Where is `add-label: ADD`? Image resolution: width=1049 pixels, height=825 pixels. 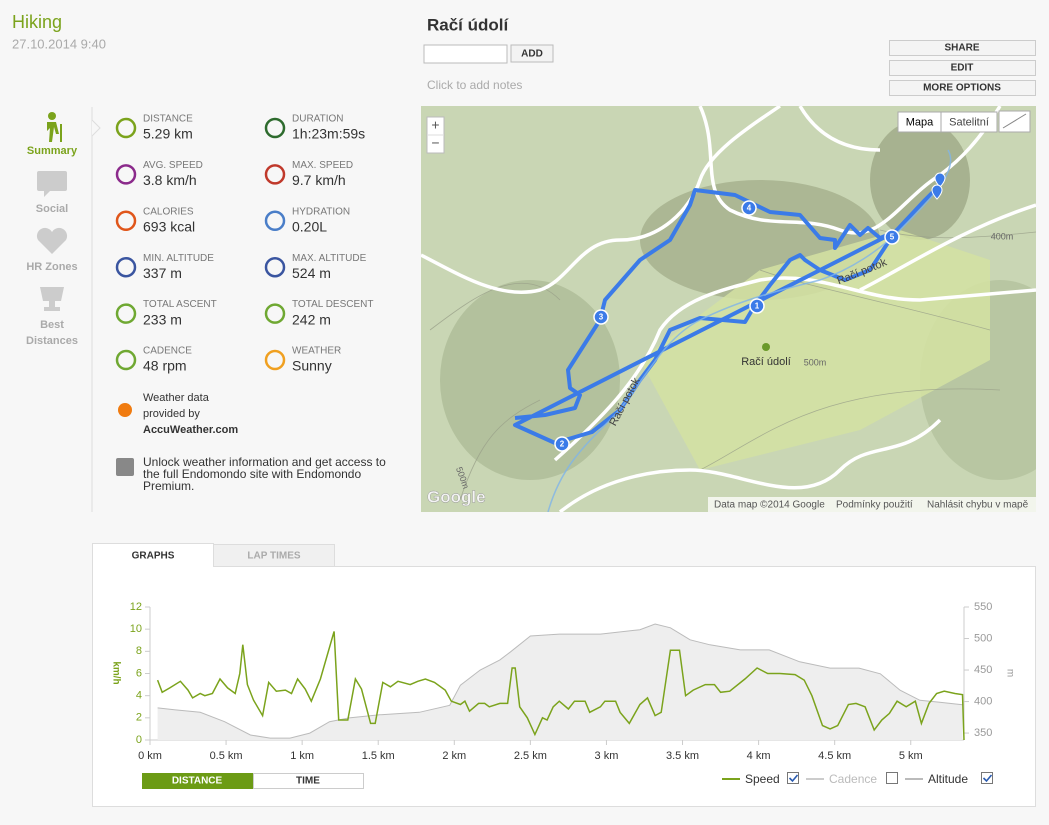
add-label: ADD is located at coordinates (532, 54).